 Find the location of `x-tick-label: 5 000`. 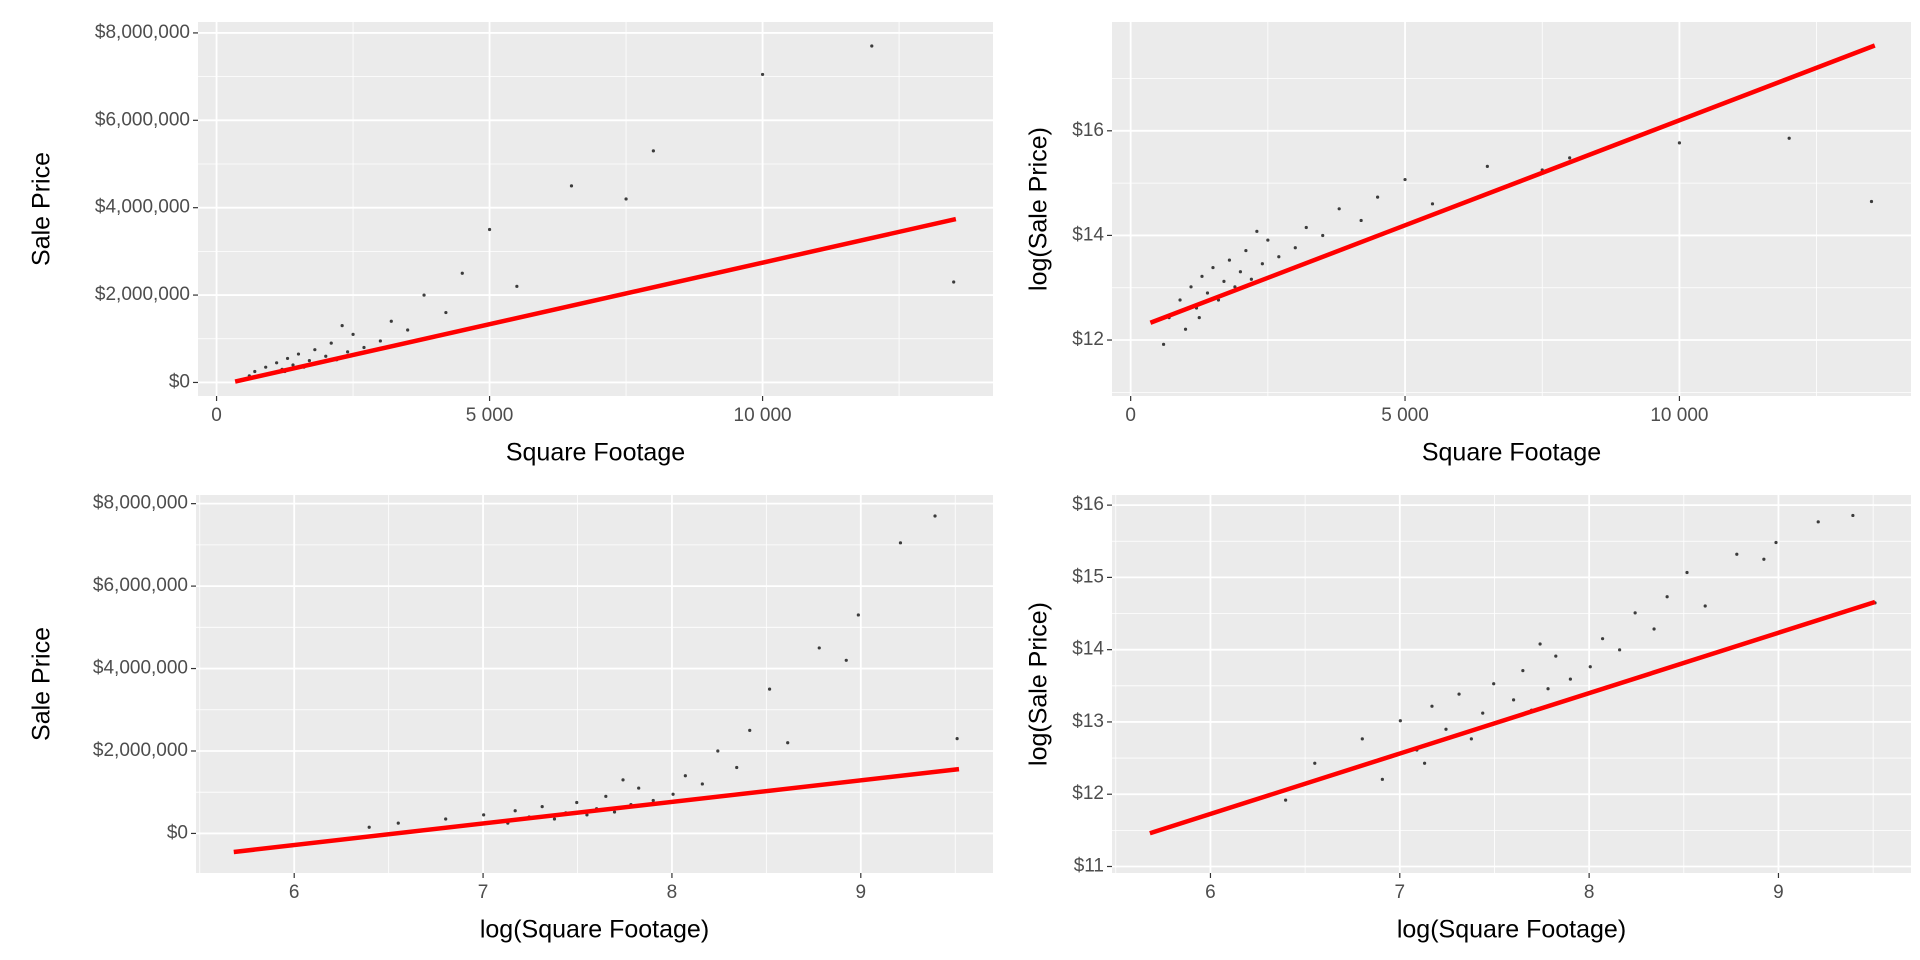

x-tick-label: 5 000 is located at coordinates (1405, 415).